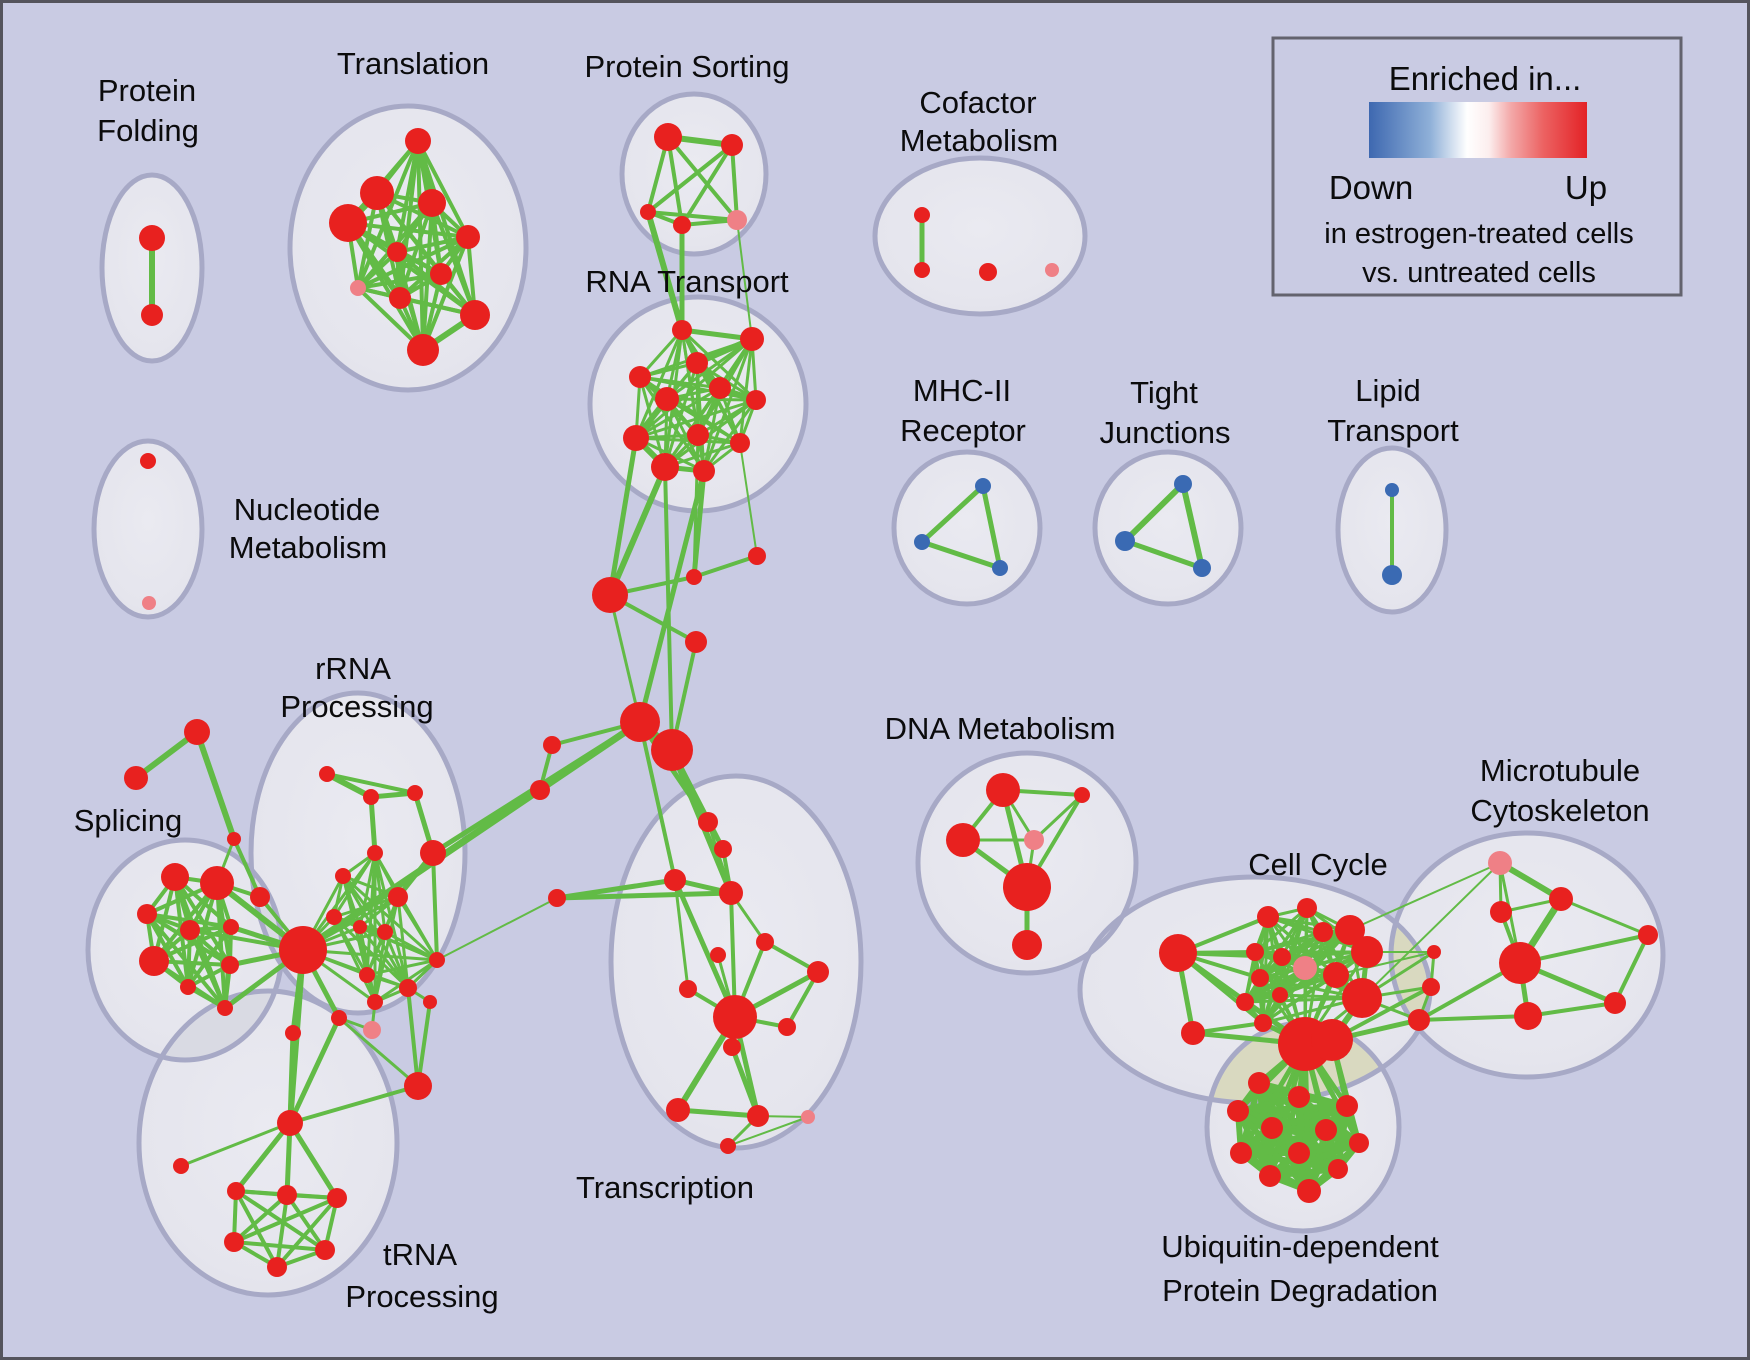 This screenshot has width=1750, height=1360. What do you see at coordinates (1268, 917) in the screenshot?
I see `node-cc1` at bounding box center [1268, 917].